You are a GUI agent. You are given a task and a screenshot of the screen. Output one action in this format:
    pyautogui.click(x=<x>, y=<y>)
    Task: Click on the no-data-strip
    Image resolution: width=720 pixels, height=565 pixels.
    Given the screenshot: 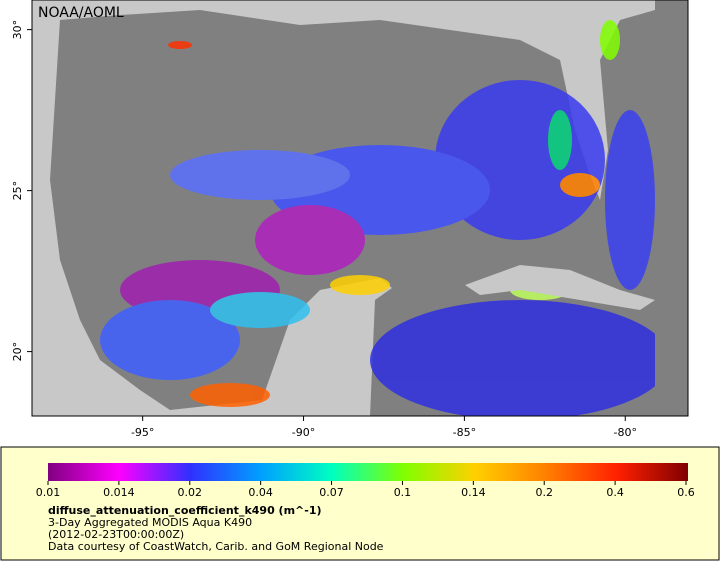 What is the action you would take?
    pyautogui.click(x=671, y=208)
    